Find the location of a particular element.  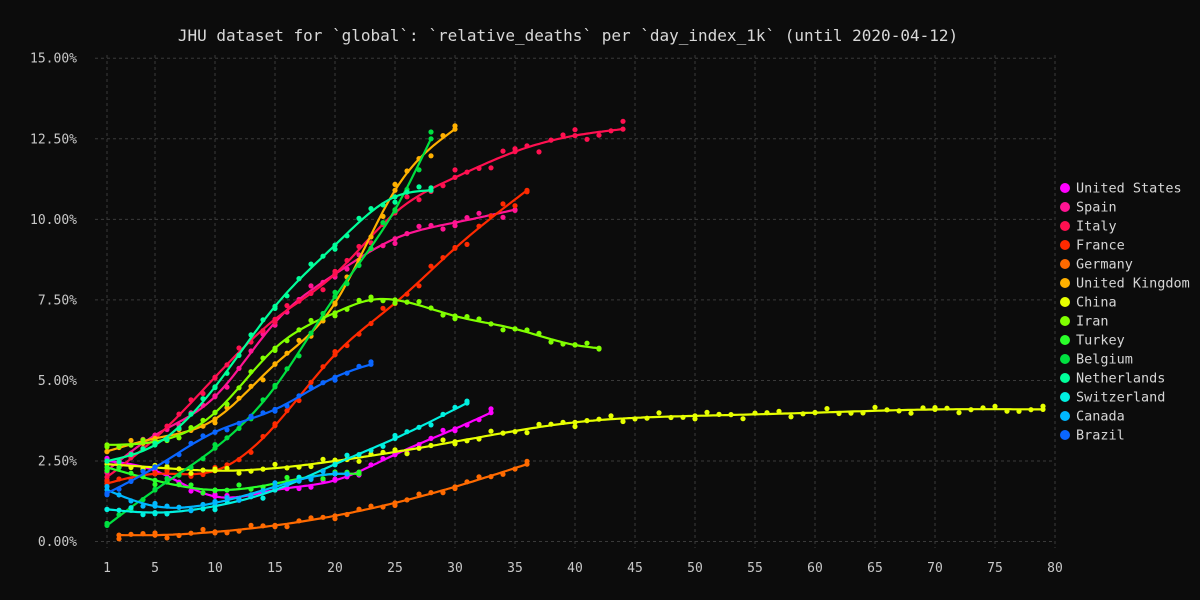

legend-label: Belgium is located at coordinates (1104, 360).